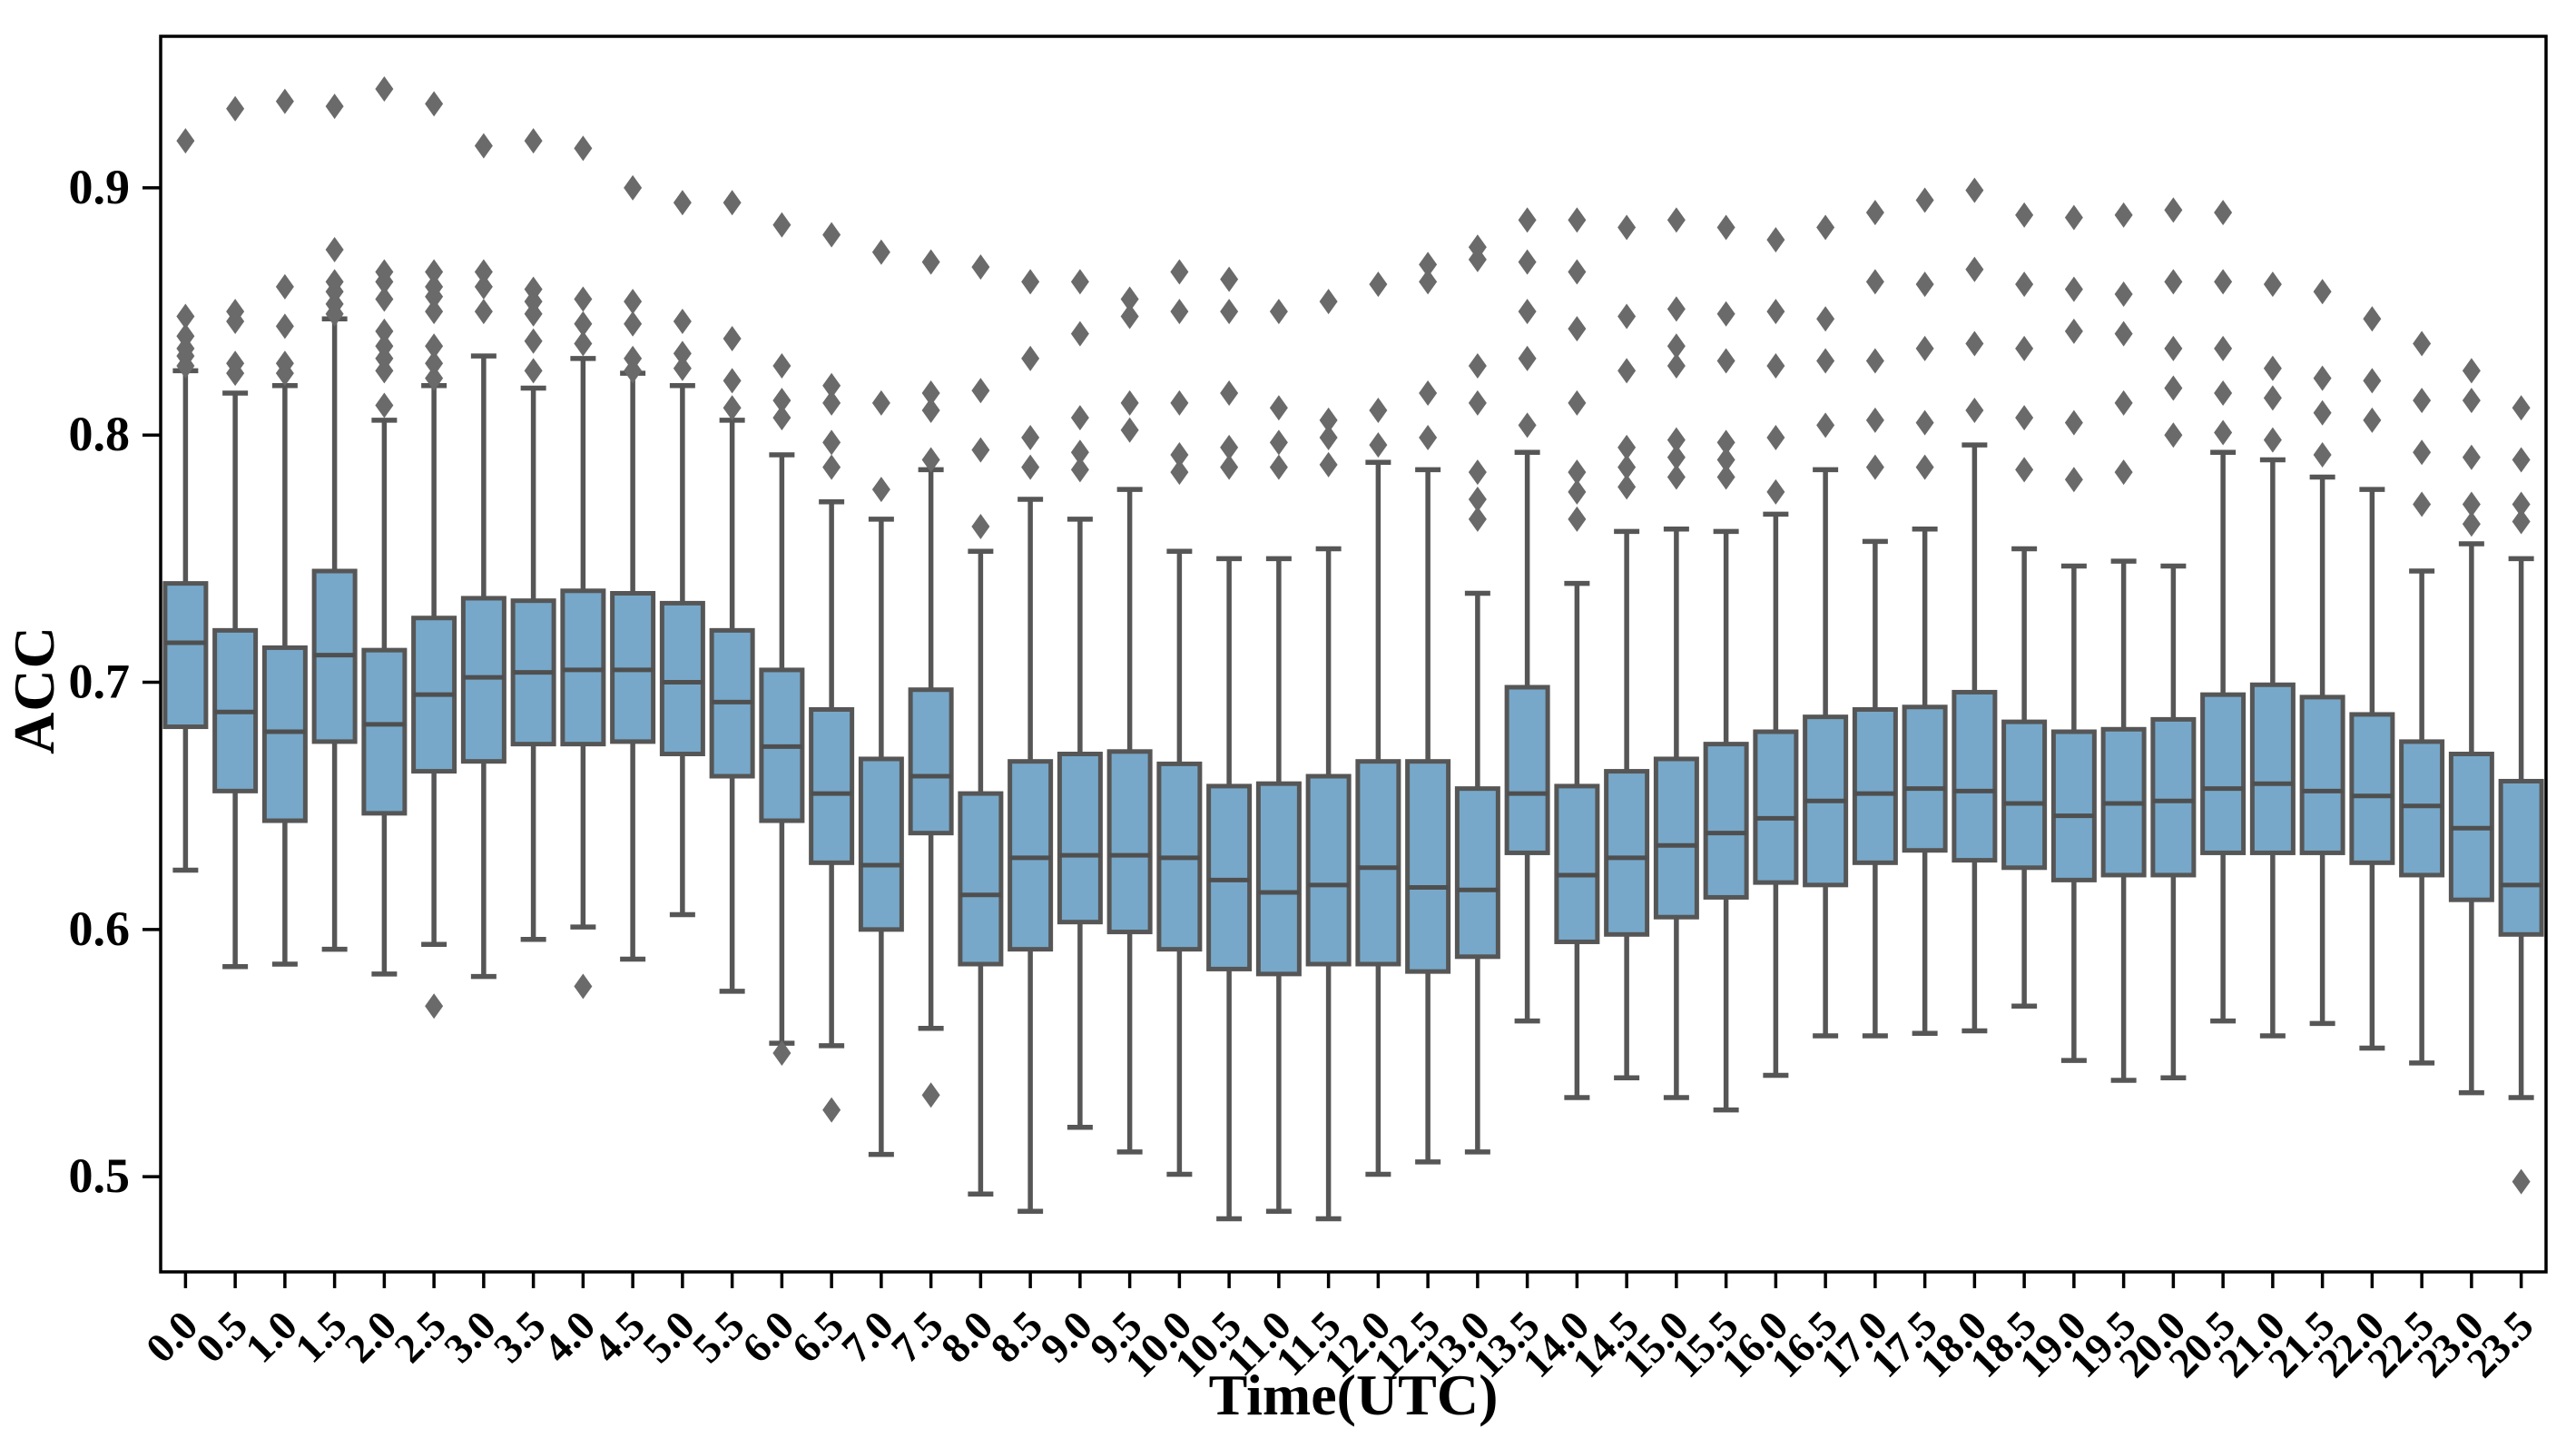 This screenshot has height=1448, width=2576. What do you see at coordinates (1353, 1395) in the screenshot?
I see `x-axis-label: Time(UTC)` at bounding box center [1353, 1395].